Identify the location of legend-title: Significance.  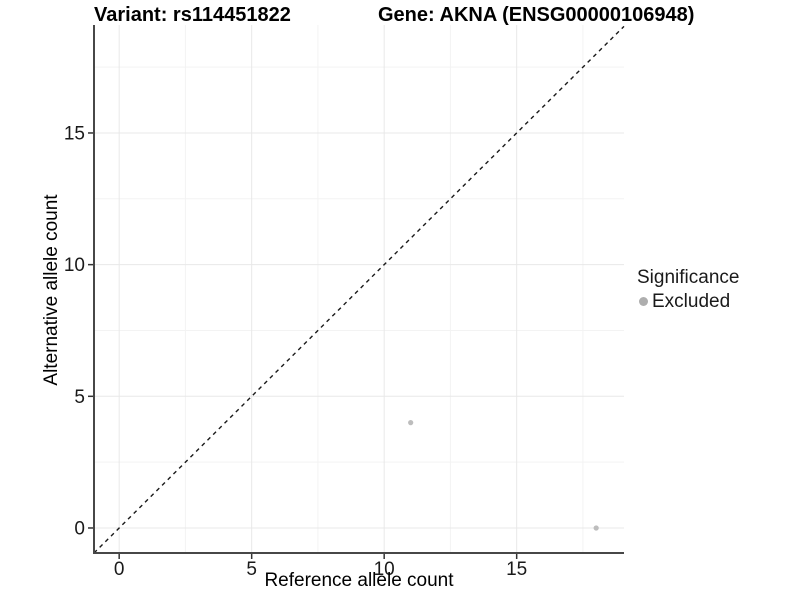
(688, 277).